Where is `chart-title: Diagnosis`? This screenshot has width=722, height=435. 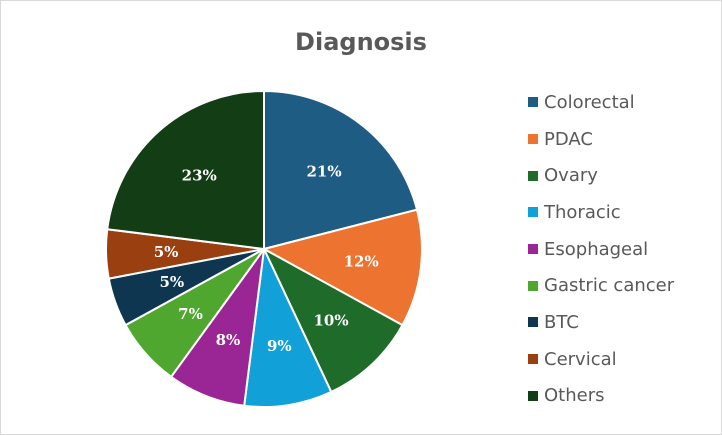 chart-title: Diagnosis is located at coordinates (361, 42).